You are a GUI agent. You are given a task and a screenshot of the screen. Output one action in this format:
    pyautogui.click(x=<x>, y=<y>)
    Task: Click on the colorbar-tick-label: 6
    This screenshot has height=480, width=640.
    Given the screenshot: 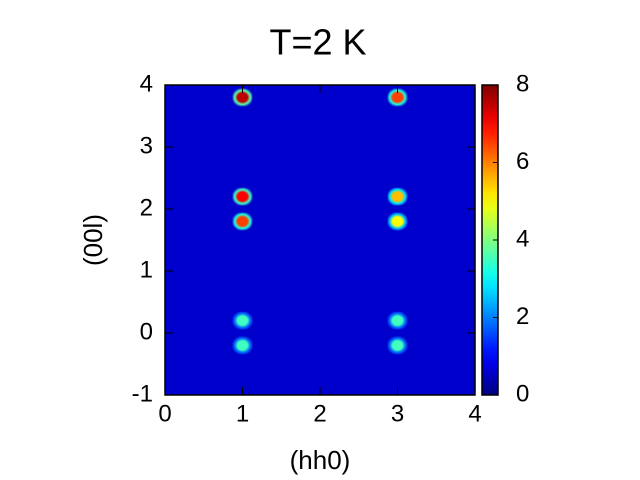 What is the action you would take?
    pyautogui.click(x=522, y=161)
    